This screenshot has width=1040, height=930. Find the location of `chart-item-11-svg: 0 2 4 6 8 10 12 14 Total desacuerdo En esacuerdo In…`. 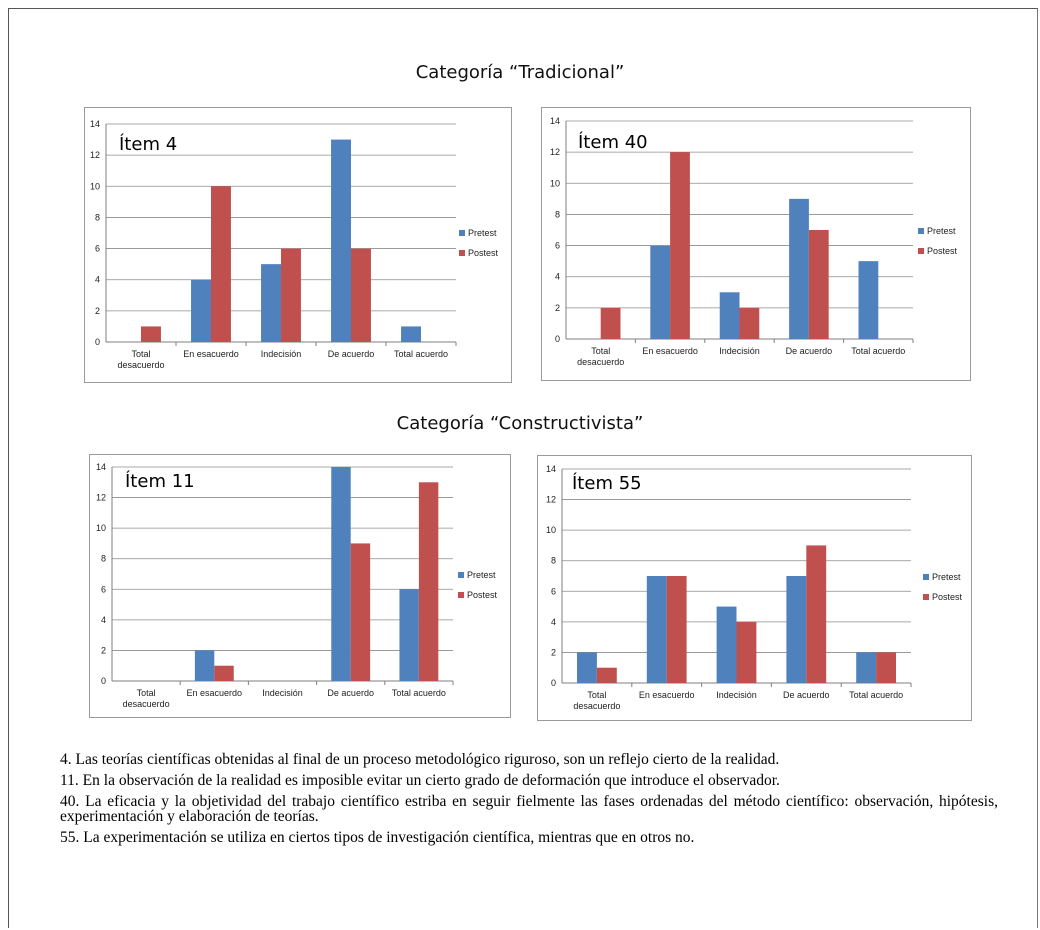

chart-item-11-svg: 0 2 4 6 8 10 12 14 Total desacuerdo En esacuerdo In… is located at coordinates (297, 585).